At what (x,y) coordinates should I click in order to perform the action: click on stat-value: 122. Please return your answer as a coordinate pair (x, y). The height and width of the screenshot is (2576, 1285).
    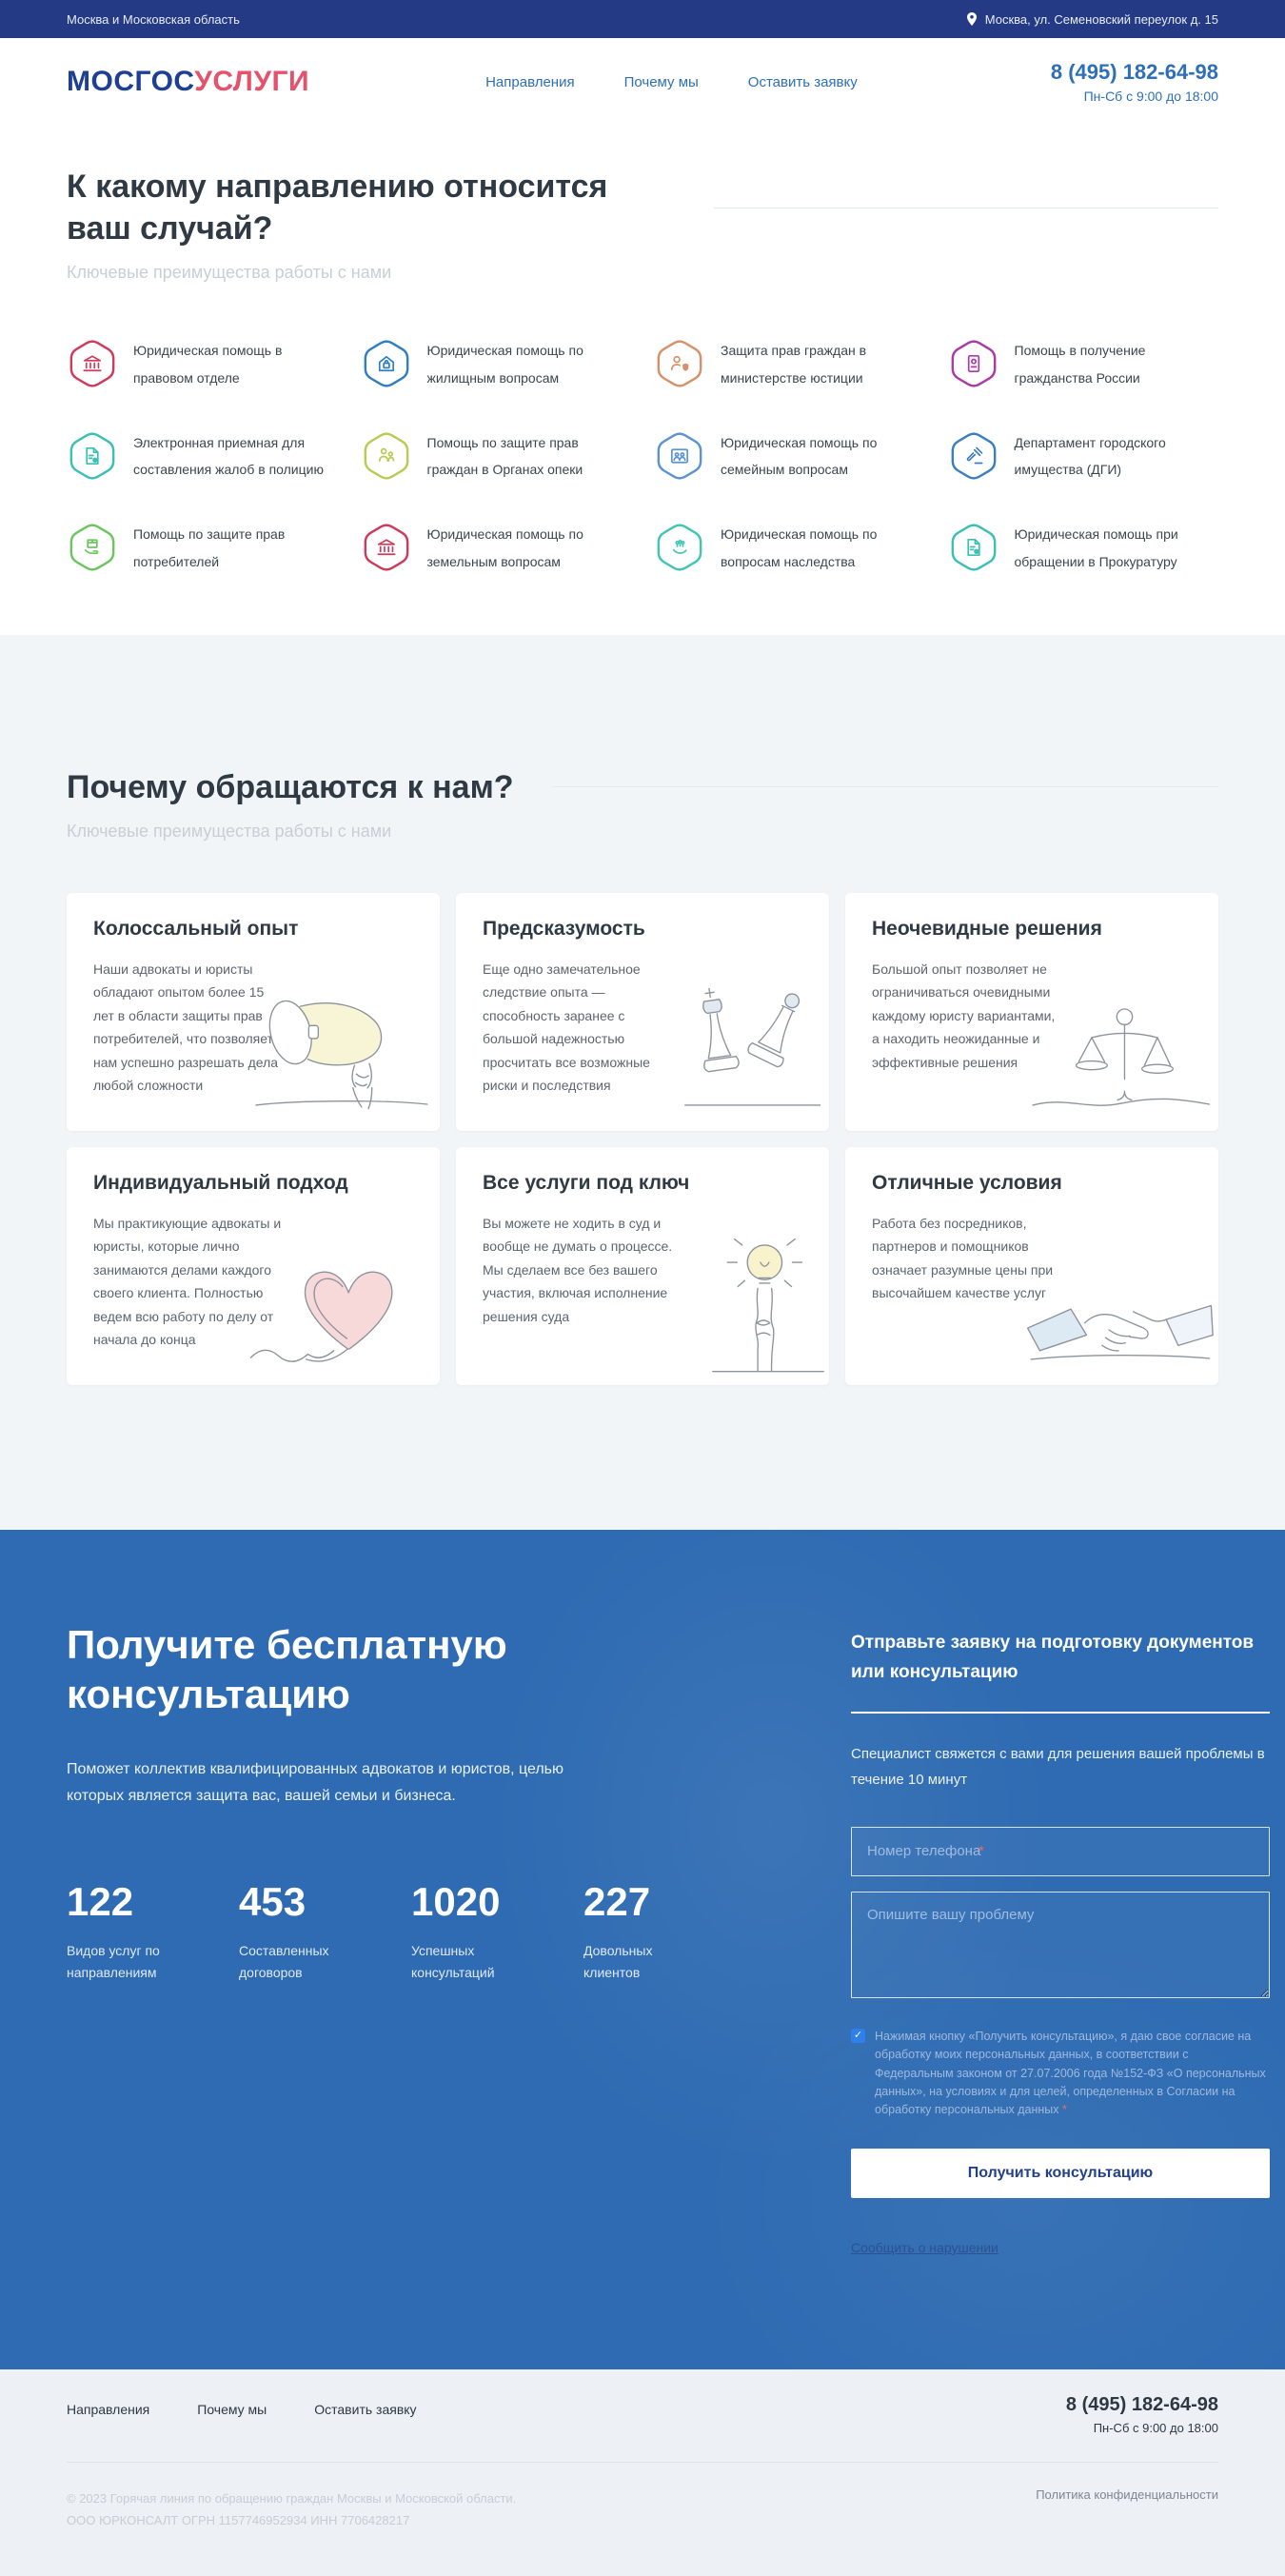
    Looking at the image, I should click on (100, 1902).